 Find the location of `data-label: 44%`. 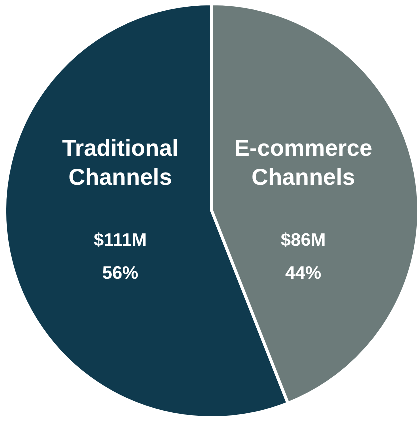

data-label: 44% is located at coordinates (303, 273).